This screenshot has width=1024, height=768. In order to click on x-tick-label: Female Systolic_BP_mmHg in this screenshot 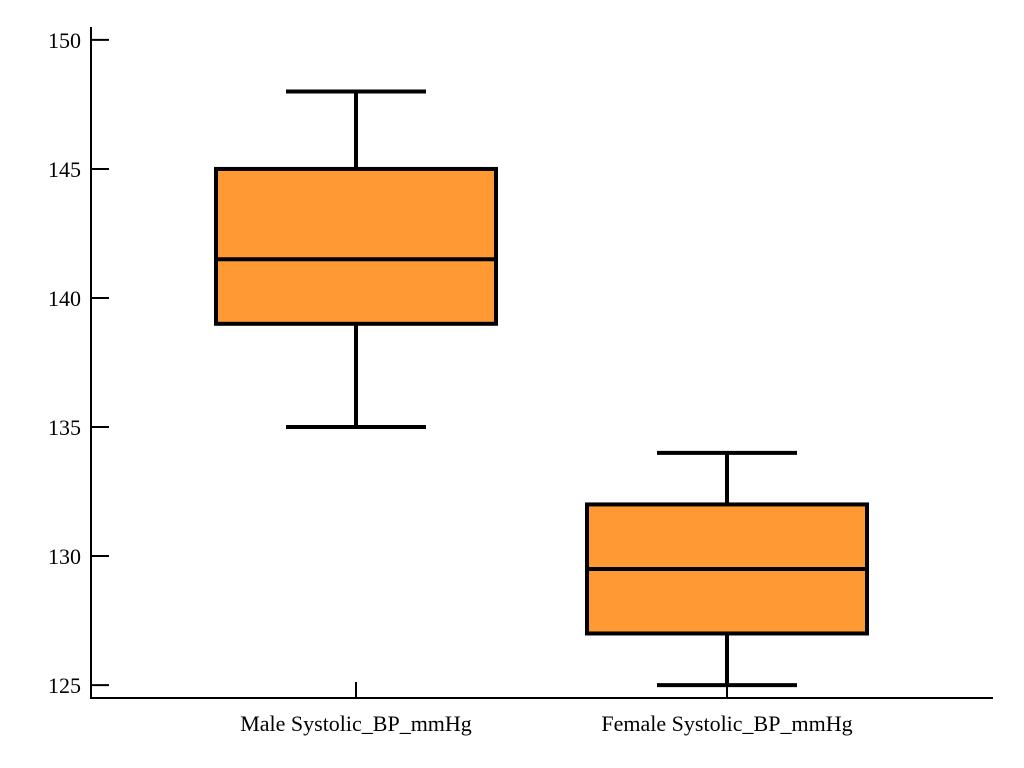, I will do `click(726, 723)`.